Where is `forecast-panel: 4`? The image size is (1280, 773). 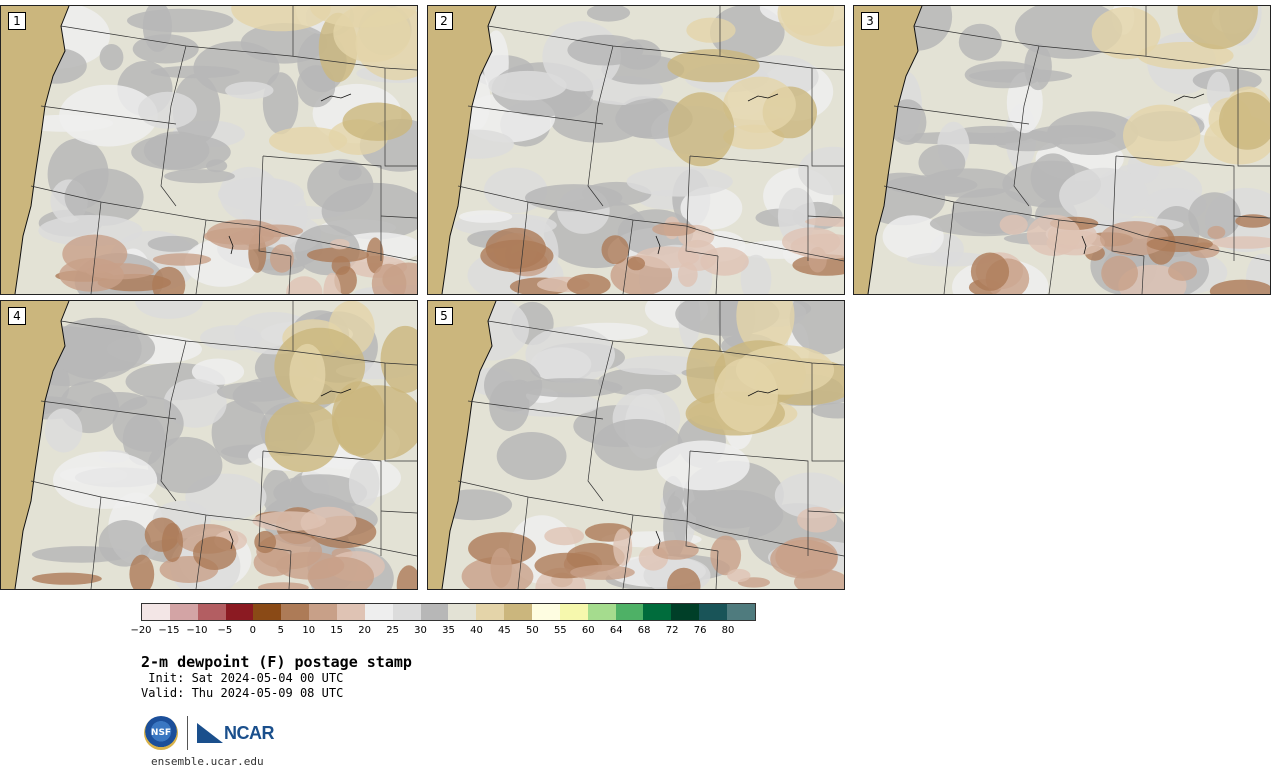
forecast-panel: 4 is located at coordinates (209, 445).